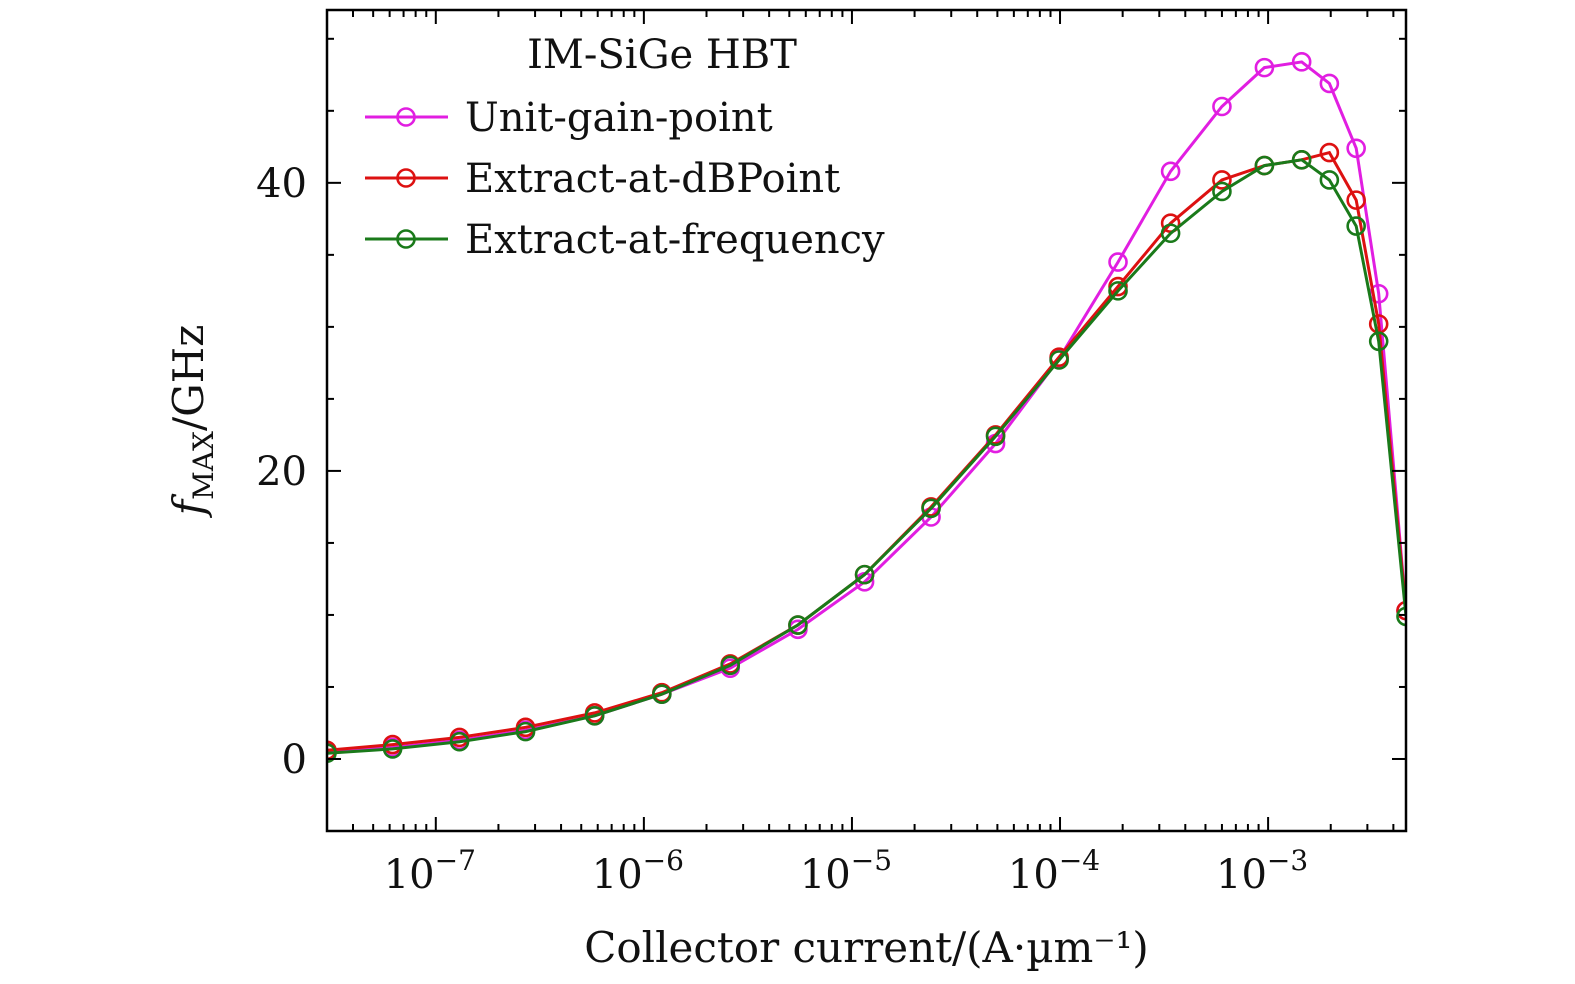  What do you see at coordinates (203, 465) in the screenshot?
I see `y-axis-title-sub: MAX` at bounding box center [203, 465].